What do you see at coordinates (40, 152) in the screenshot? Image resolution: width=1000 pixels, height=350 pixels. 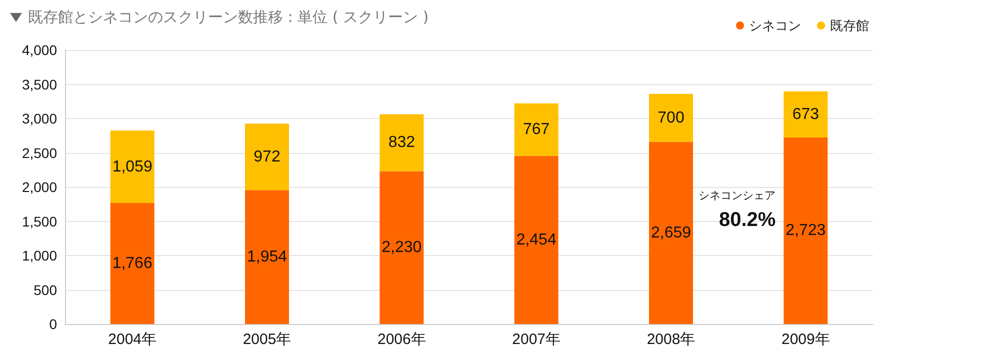 I see `y-tick-label: 2,500` at bounding box center [40, 152].